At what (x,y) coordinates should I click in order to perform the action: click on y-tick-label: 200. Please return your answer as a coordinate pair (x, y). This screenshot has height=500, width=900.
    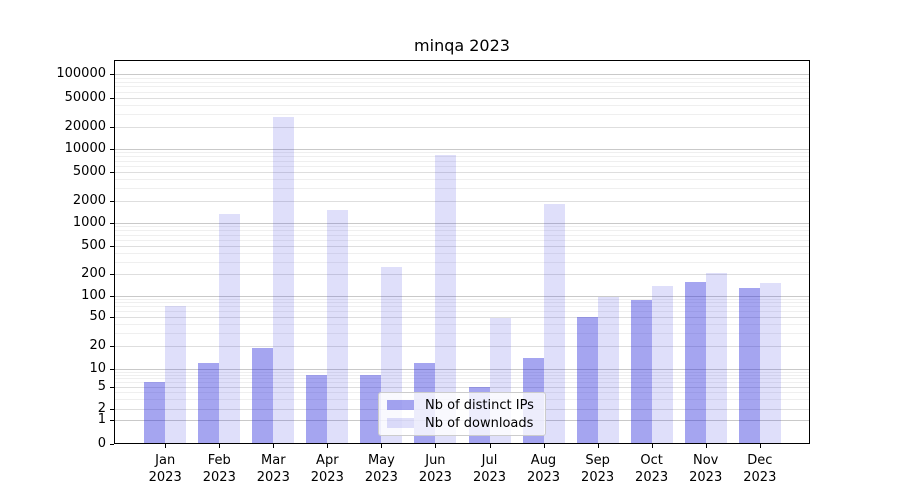
    Looking at the image, I should click on (93, 273).